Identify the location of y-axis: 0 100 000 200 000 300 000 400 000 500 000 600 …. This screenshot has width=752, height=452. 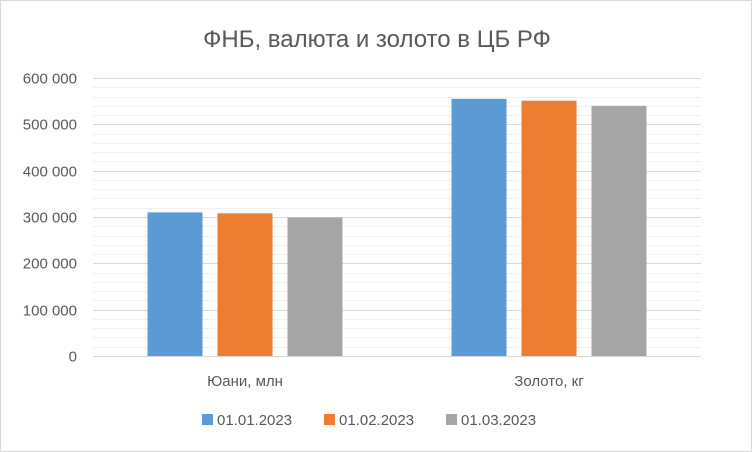
(50, 218).